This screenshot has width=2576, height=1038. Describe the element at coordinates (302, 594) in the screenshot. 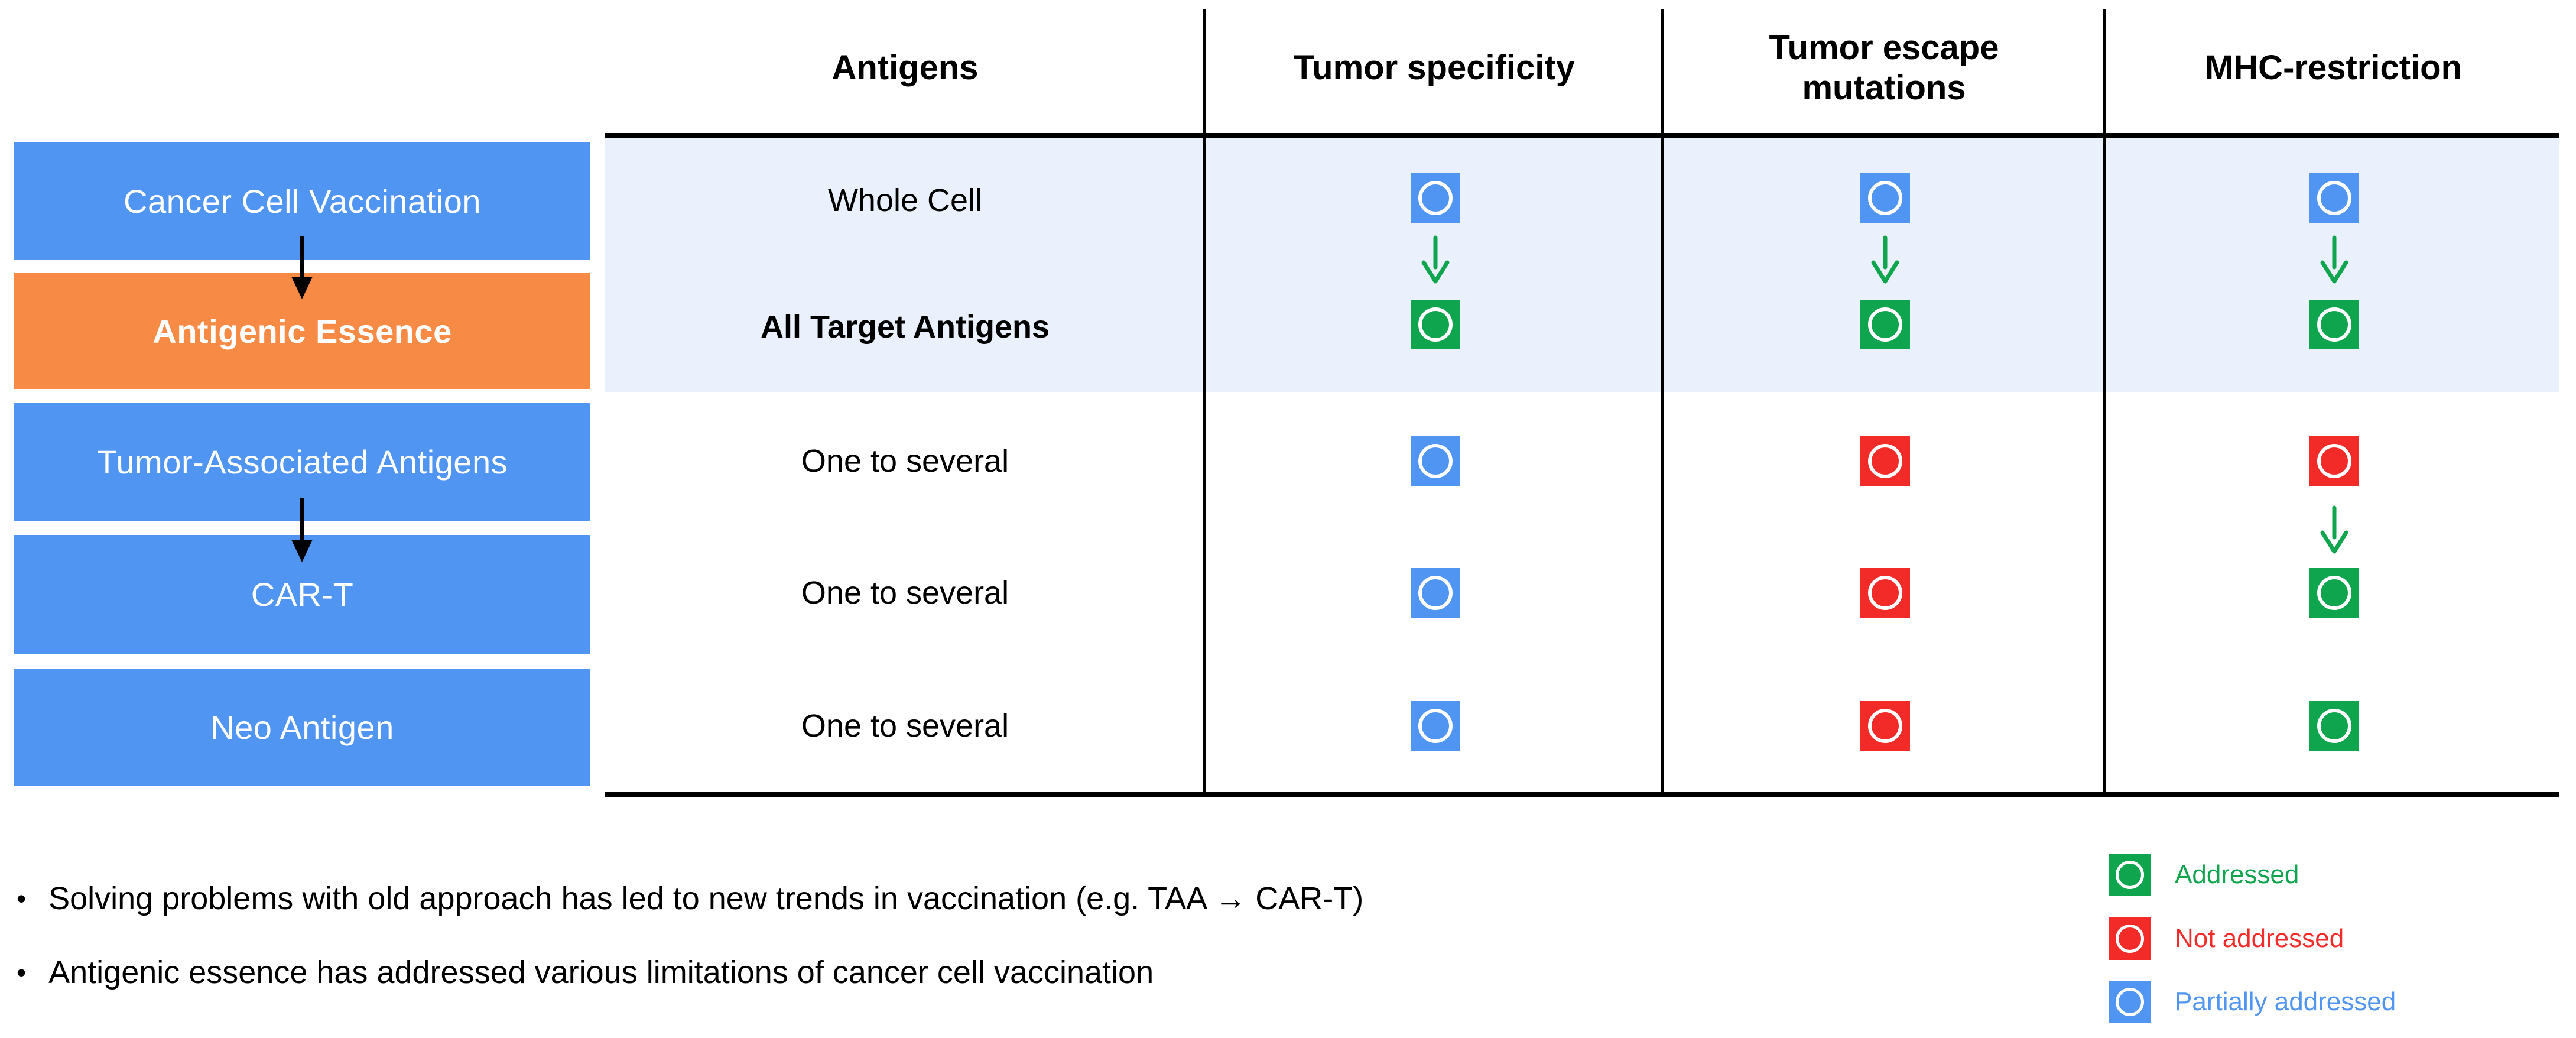

I see `flow-box-car-t: CAR-T` at that location.